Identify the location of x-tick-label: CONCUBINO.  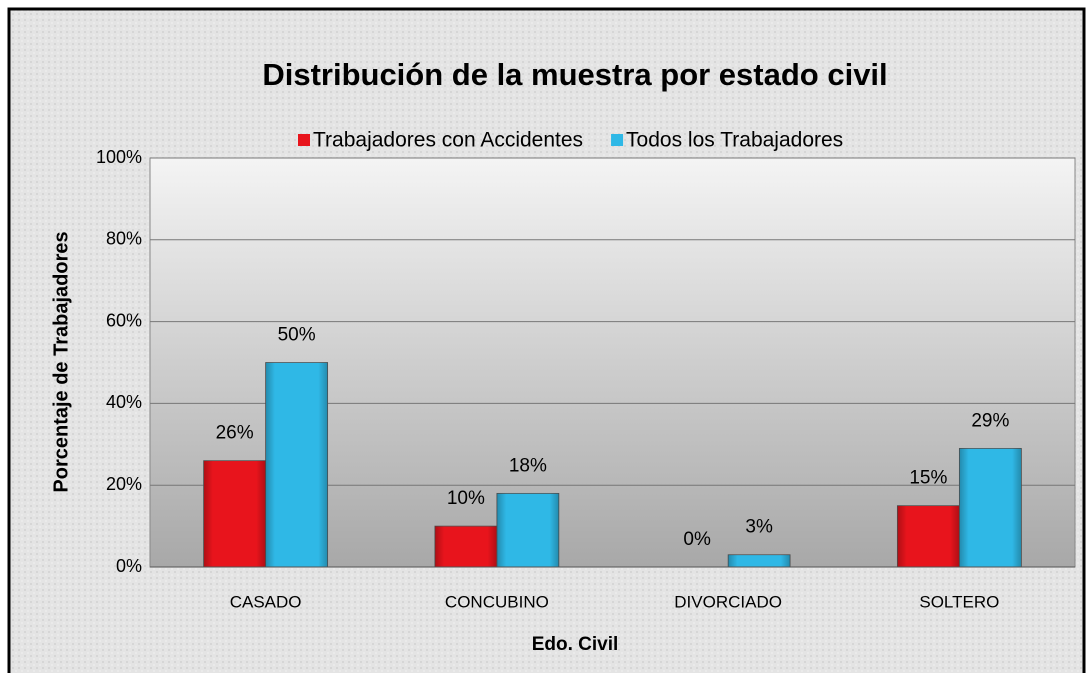
(497, 601).